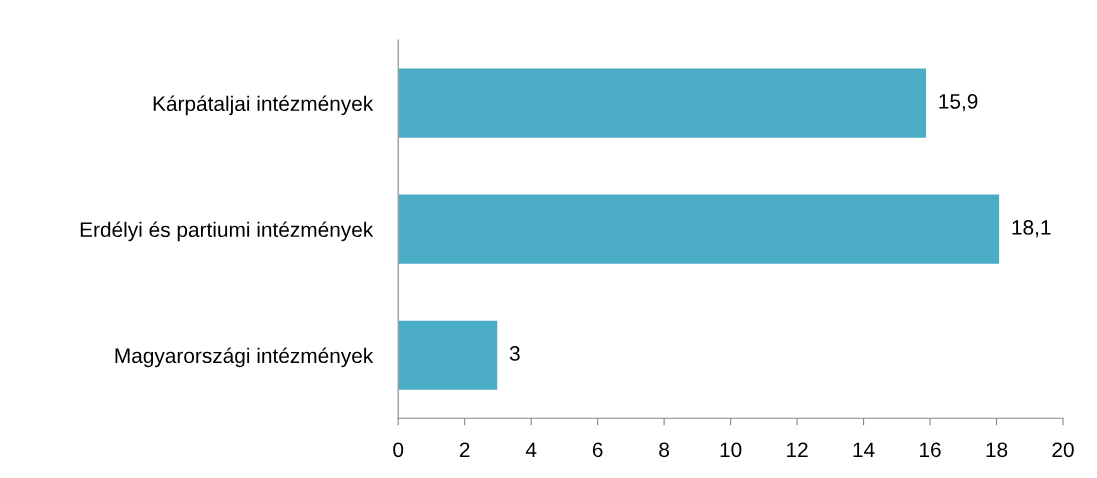  I want to click on x-tick-label: 20, so click(1063, 450).